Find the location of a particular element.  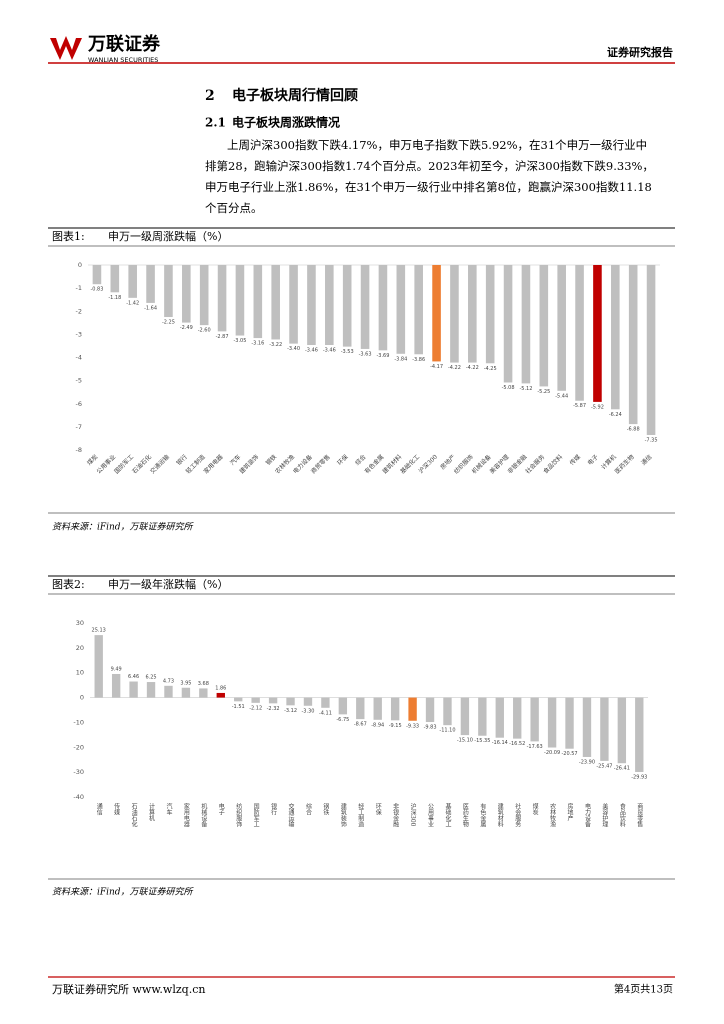

value-label: -4.17 is located at coordinates (436, 367).